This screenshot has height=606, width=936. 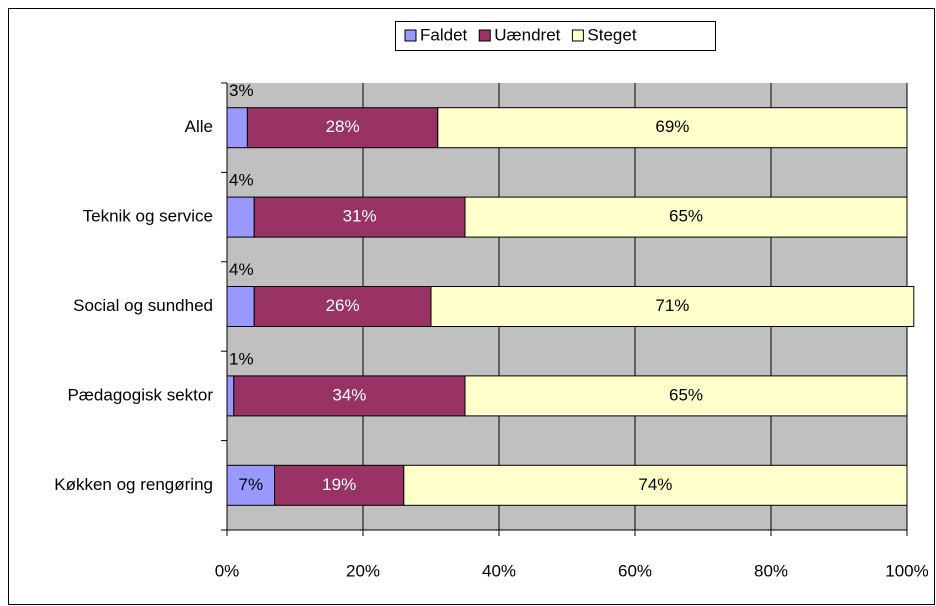 What do you see at coordinates (148, 216) in the screenshot?
I see `y-tick-label: Teknik og service` at bounding box center [148, 216].